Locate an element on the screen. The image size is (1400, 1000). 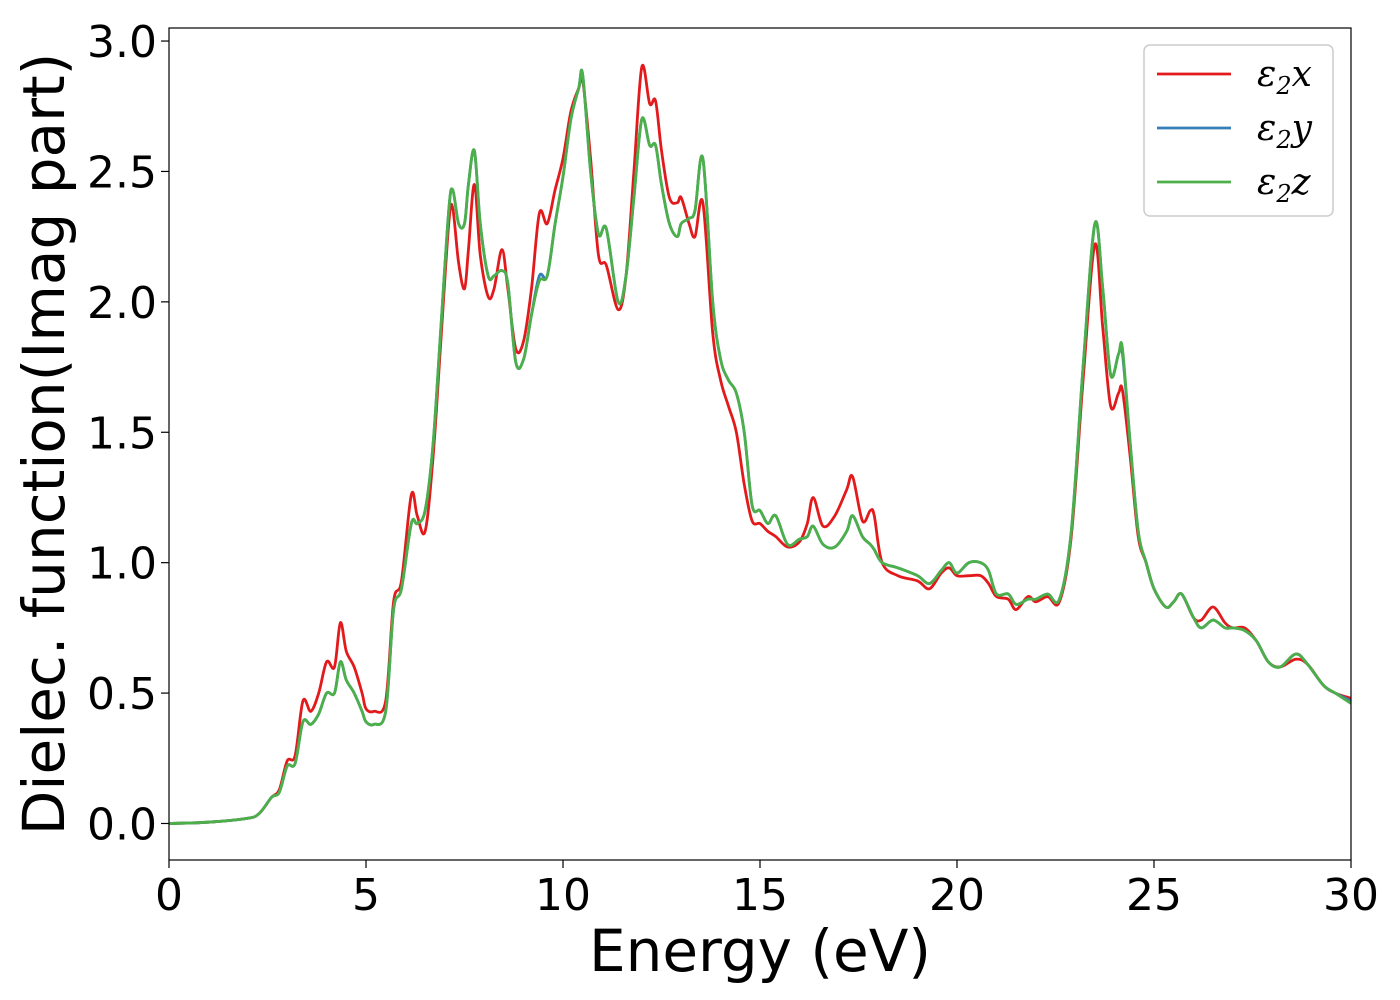
y-axis-label: Dielec. function(Imag part) is located at coordinates (44, 444).